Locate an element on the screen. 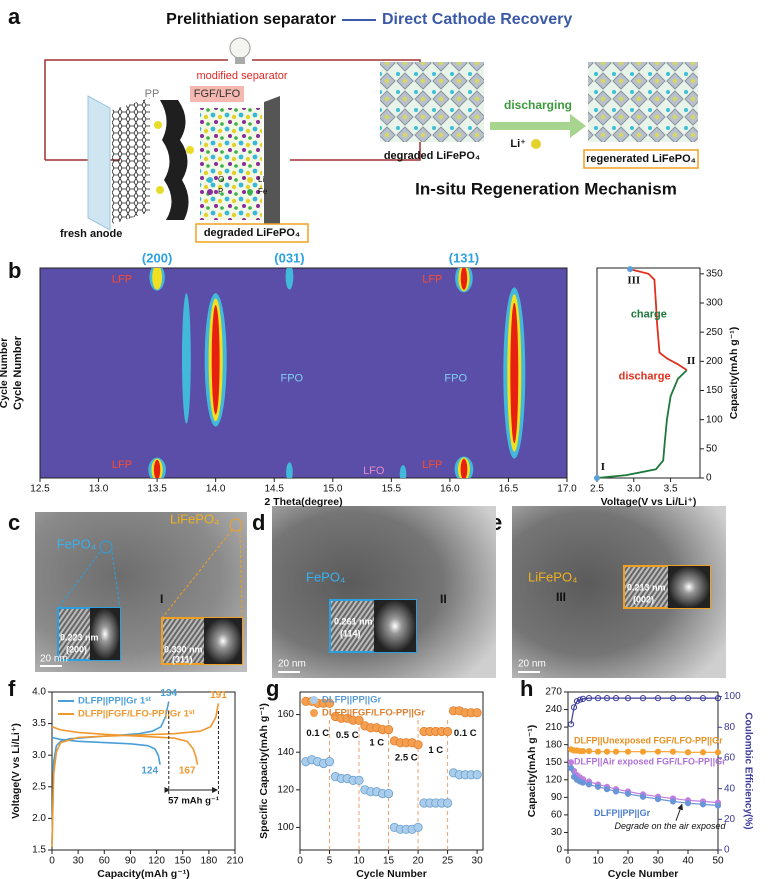 This screenshot has height=879, width=780. gap-label: 57 mAh g⁻¹ is located at coordinates (193, 800).